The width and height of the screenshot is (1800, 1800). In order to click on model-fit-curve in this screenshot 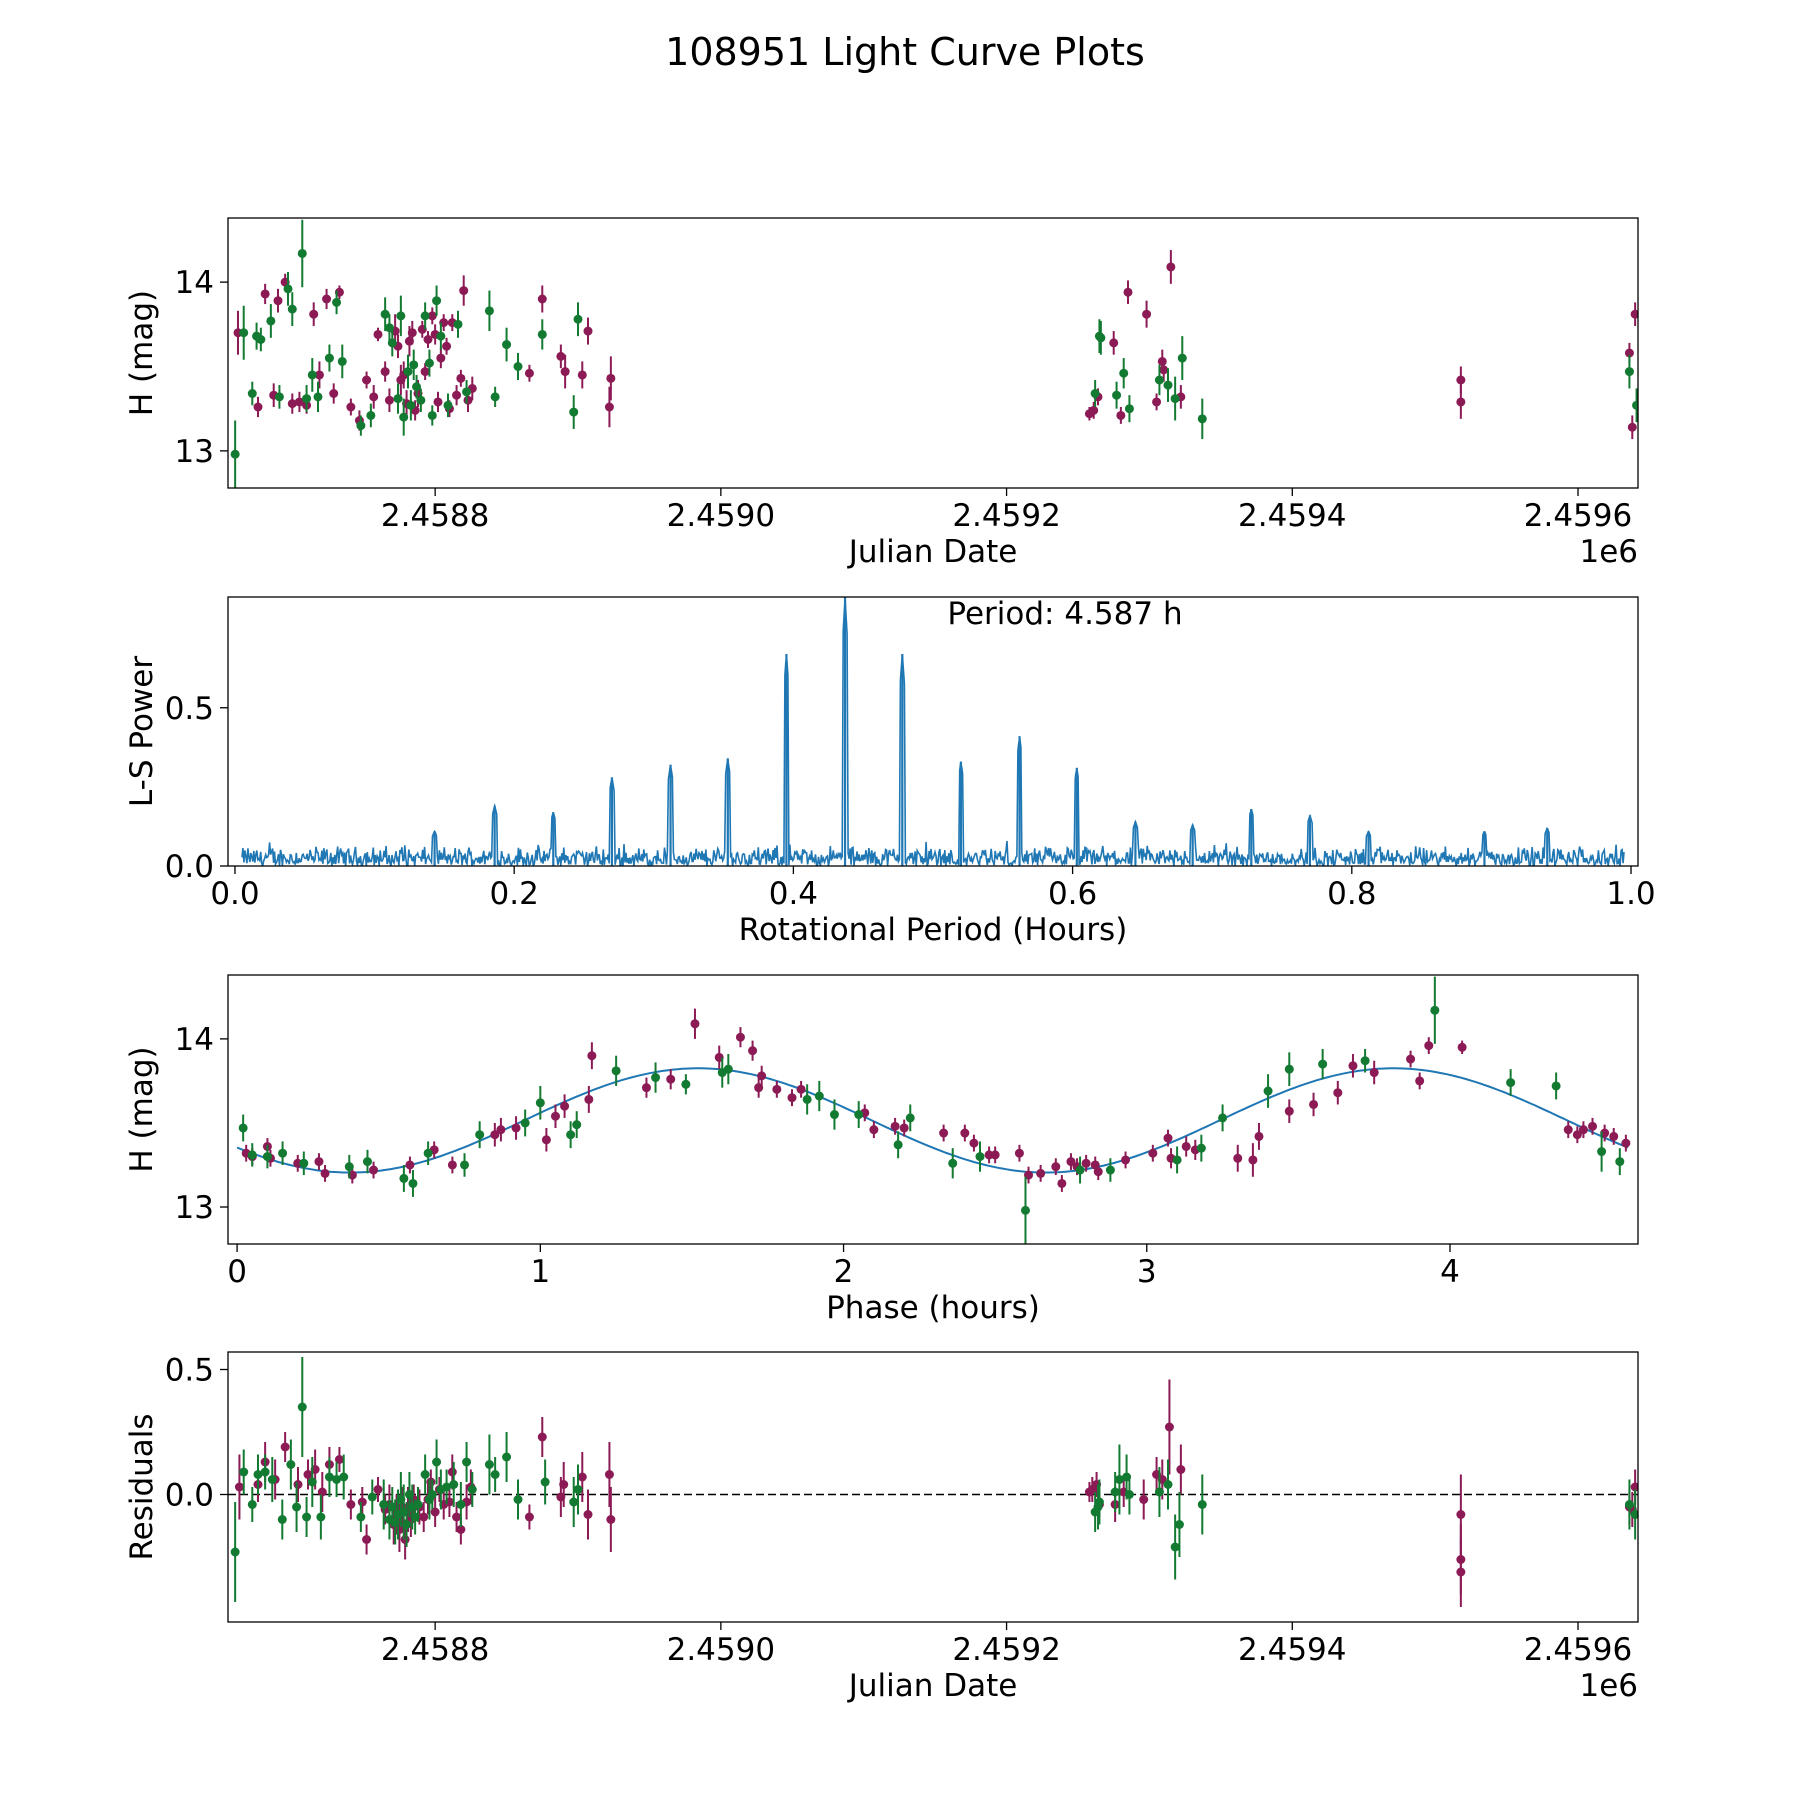, I will do `click(932, 1120)`.